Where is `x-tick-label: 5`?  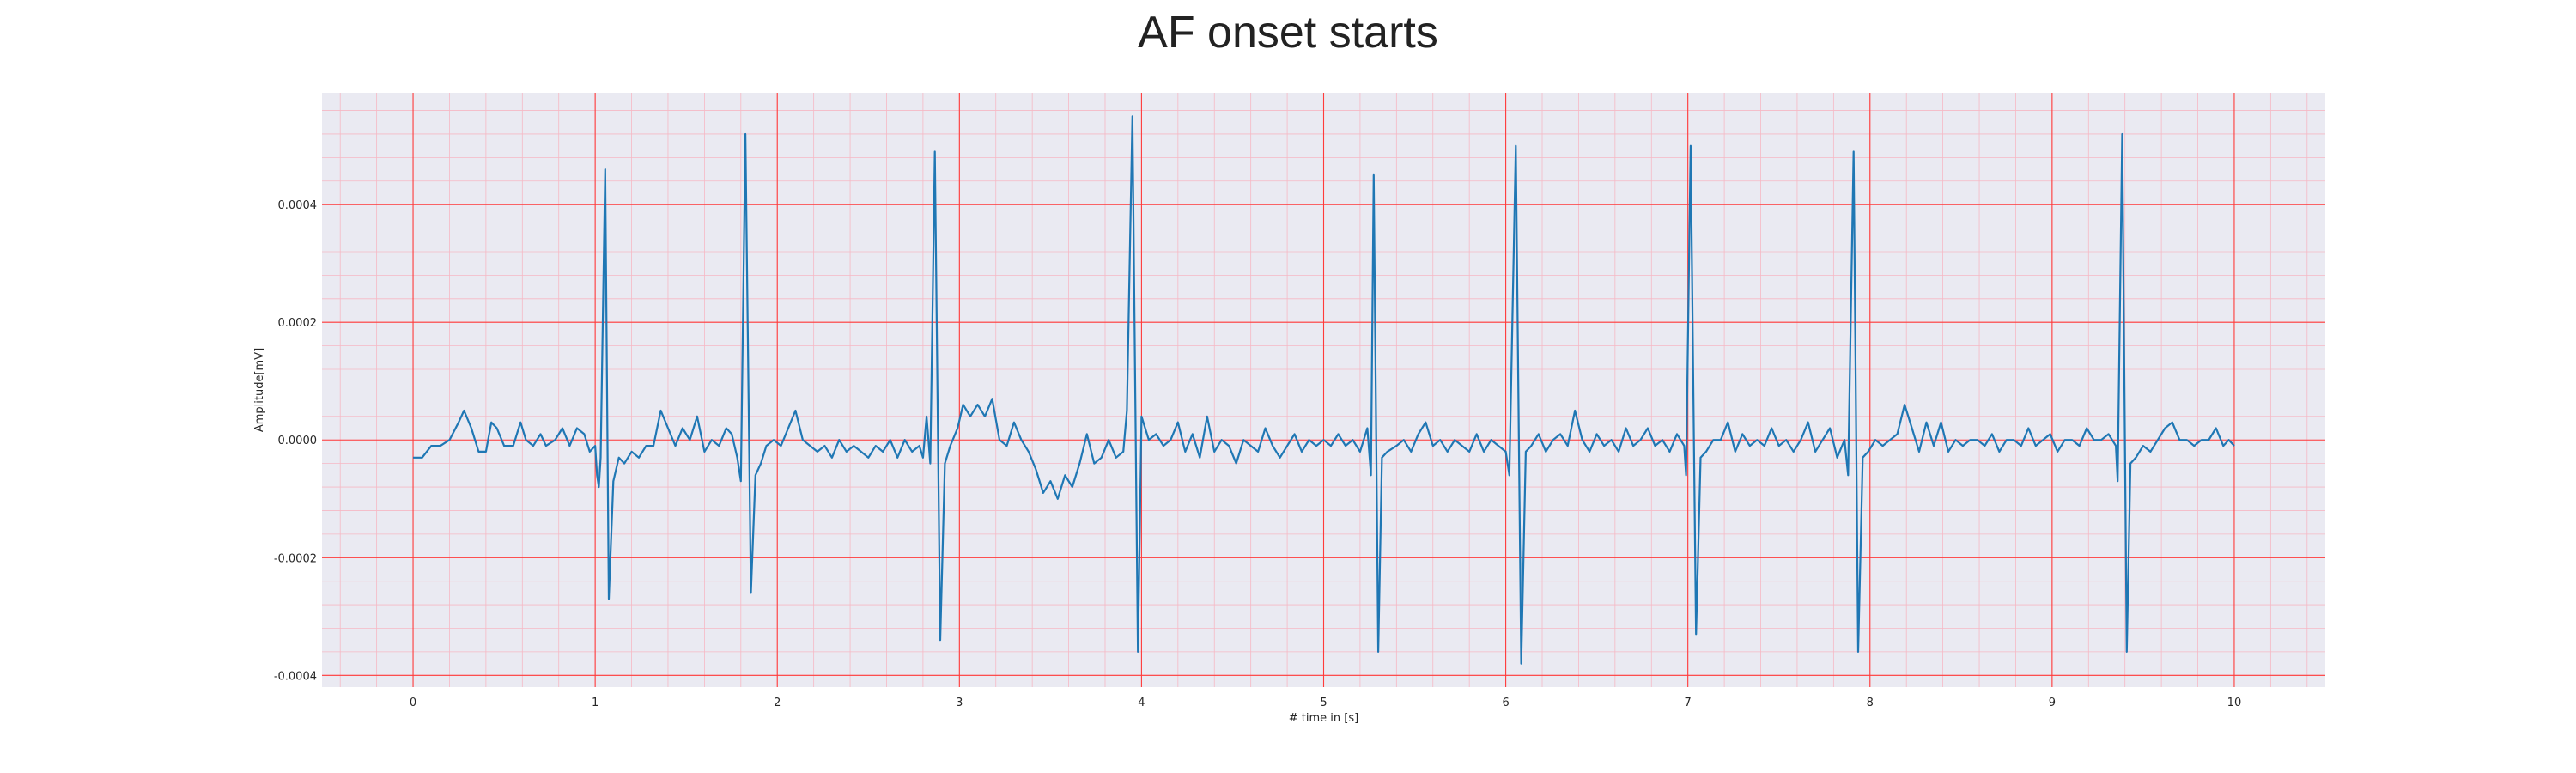
x-tick-label: 5 is located at coordinates (1323, 703).